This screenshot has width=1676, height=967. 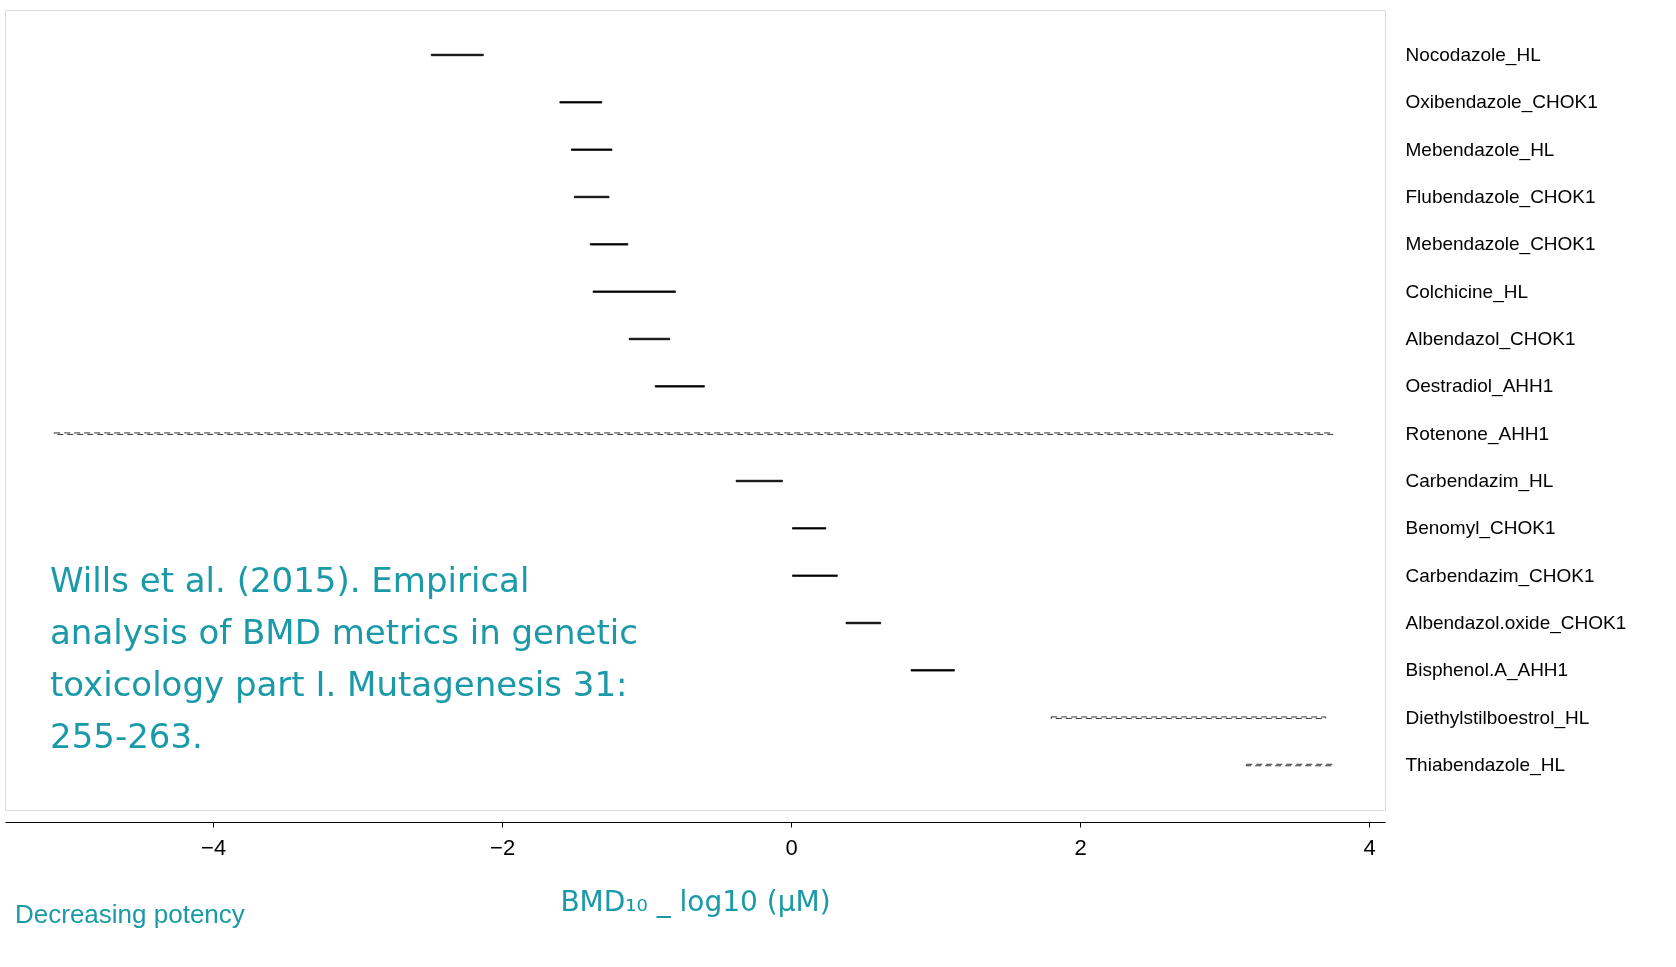 I want to click on x-tick-label: −4, so click(x=214, y=847).